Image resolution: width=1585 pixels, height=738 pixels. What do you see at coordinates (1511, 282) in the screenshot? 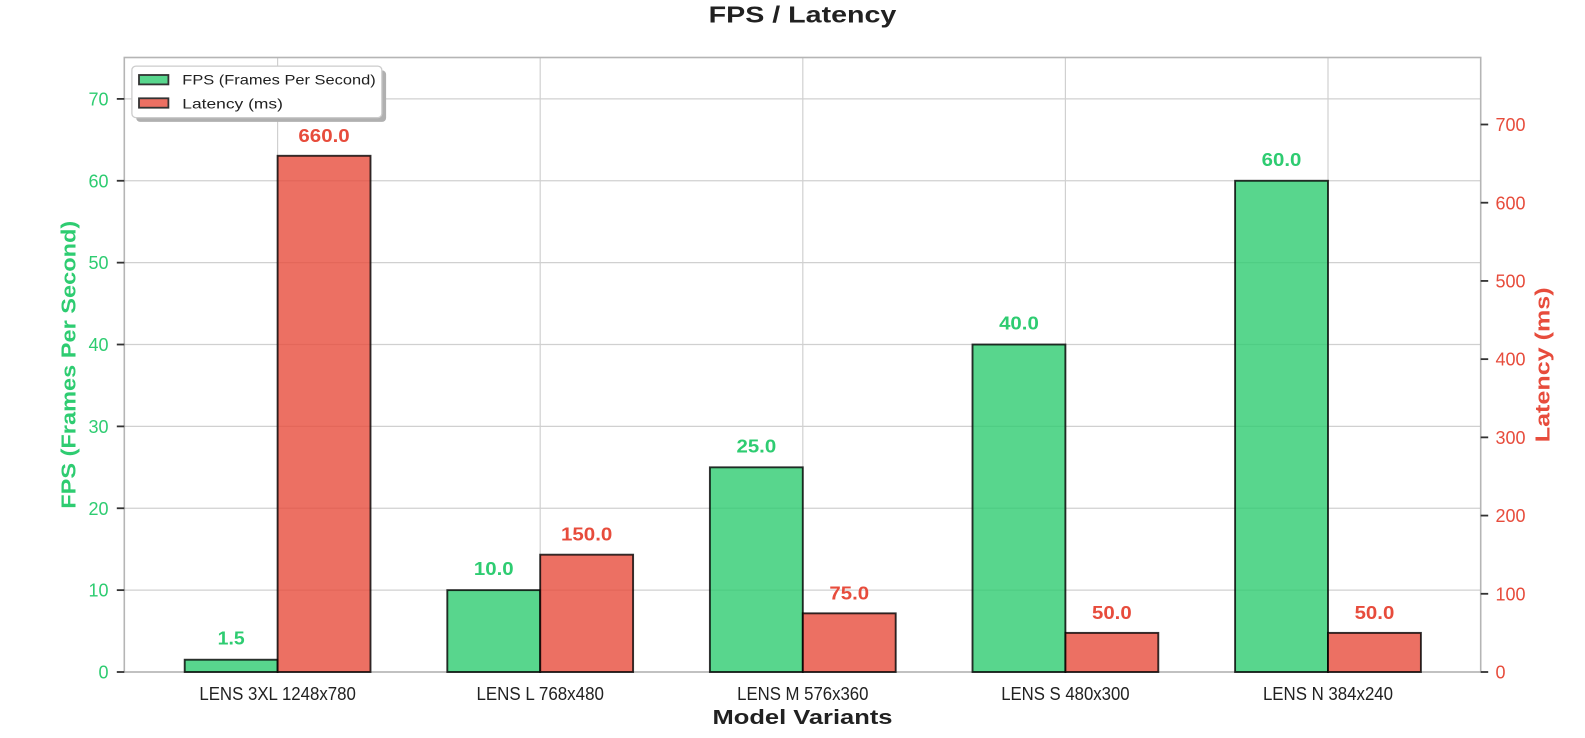
I see `svg-text: 500` at bounding box center [1511, 282].